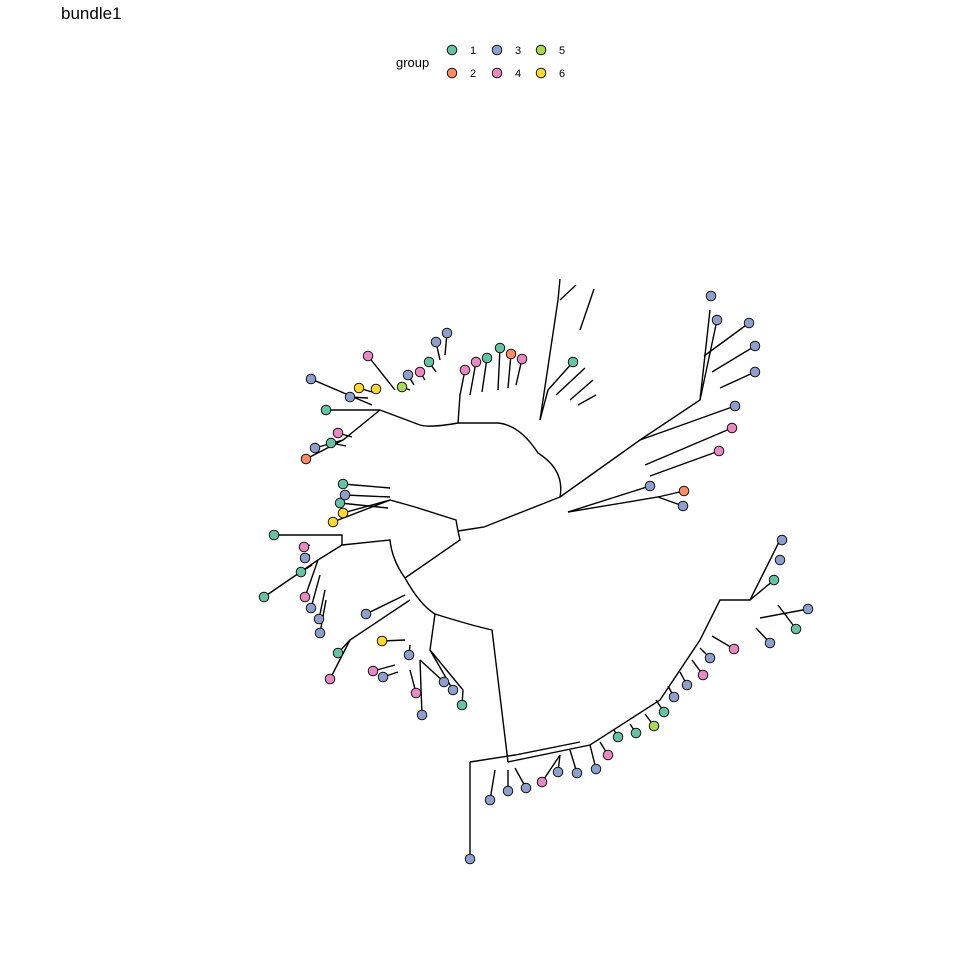 The image size is (960, 960). Describe the element at coordinates (562, 51) in the screenshot. I see `legend-label-5: 5` at that location.